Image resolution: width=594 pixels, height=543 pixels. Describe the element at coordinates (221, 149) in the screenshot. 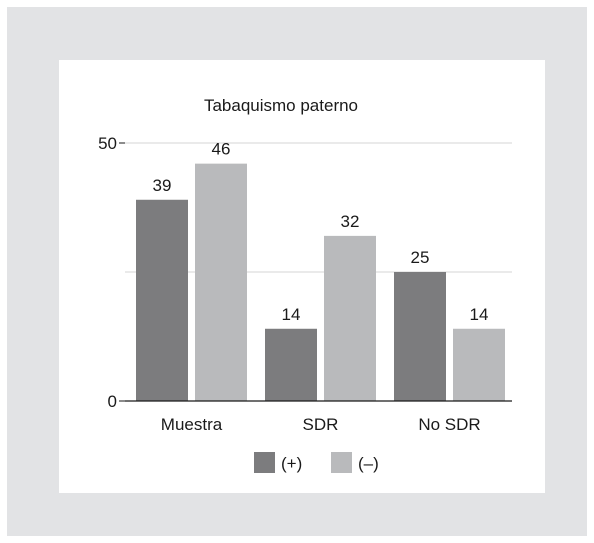

I see `data-label: 46` at that location.